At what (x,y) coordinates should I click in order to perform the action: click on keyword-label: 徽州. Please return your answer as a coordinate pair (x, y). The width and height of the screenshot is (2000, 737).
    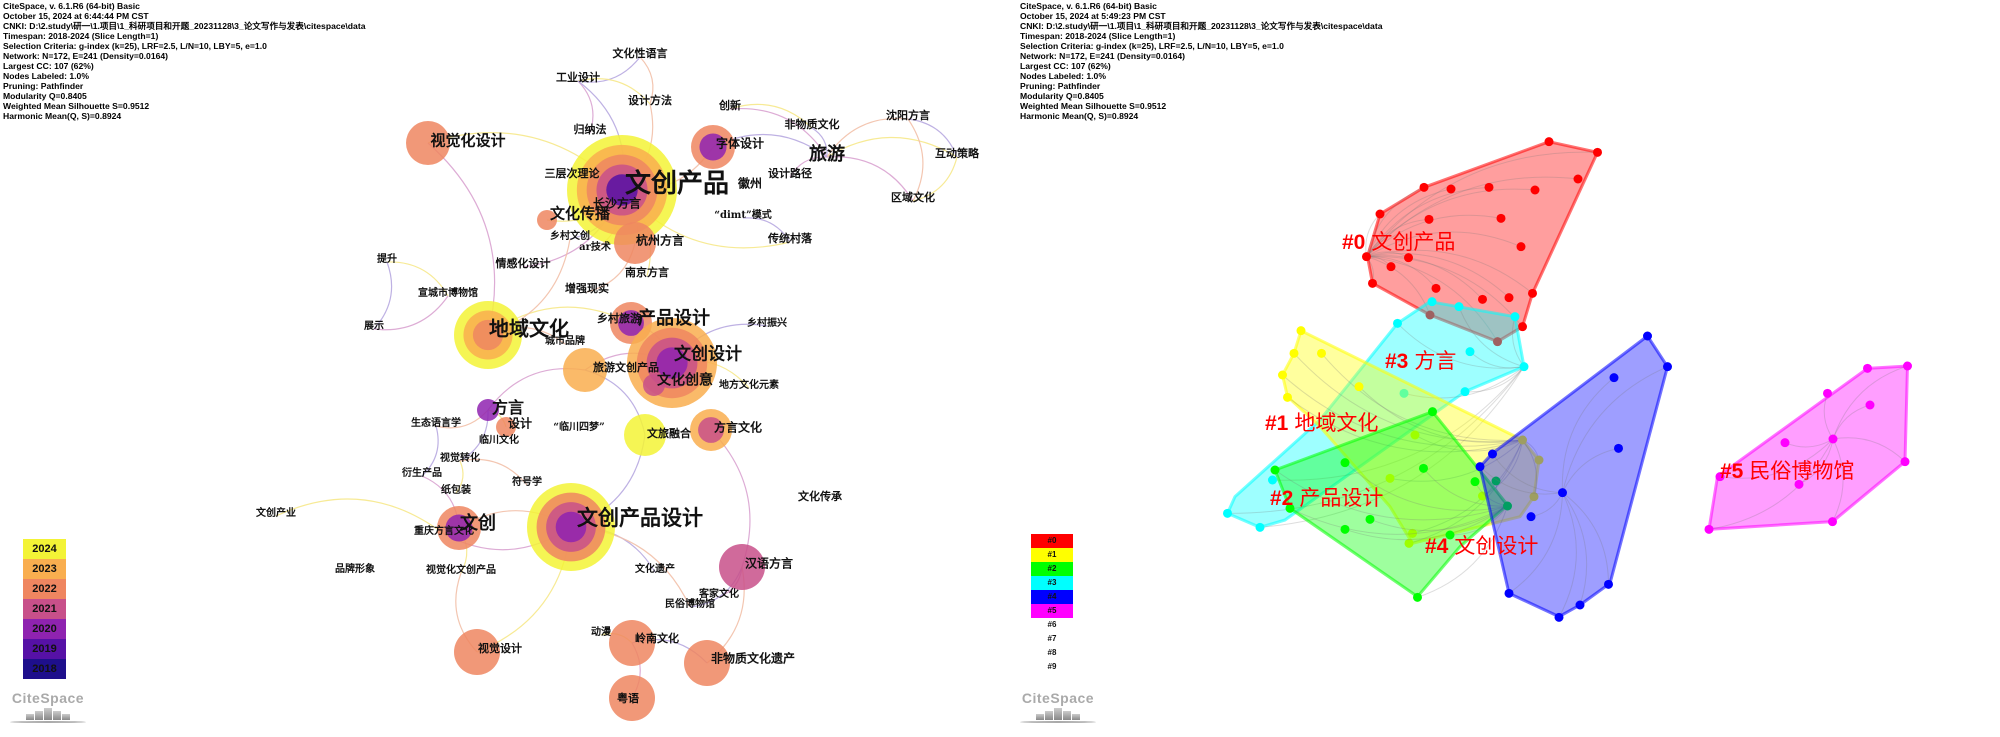
    Looking at the image, I should click on (749, 183).